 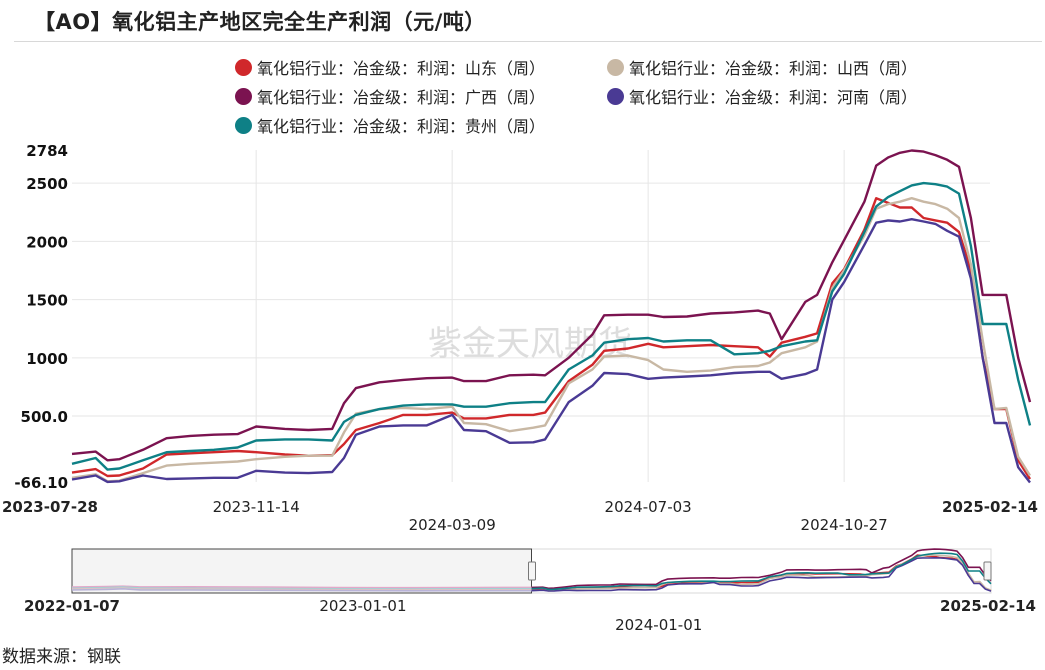 I want to click on y-tick-label: 2784, so click(x=47, y=151).